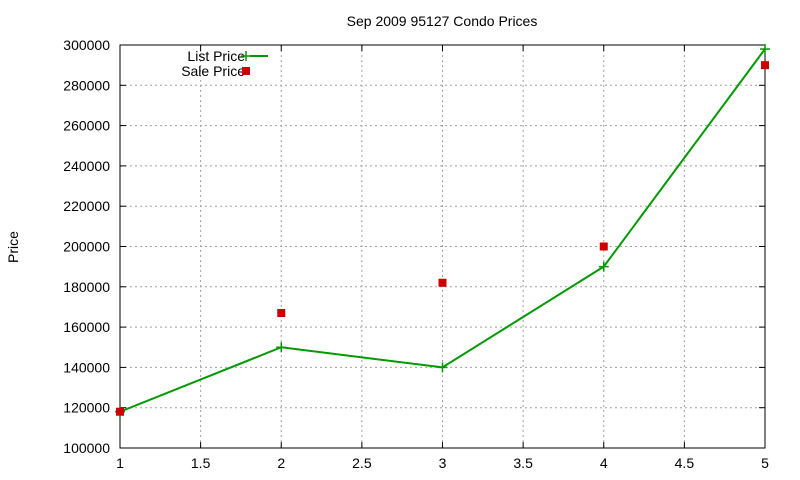  Describe the element at coordinates (216, 56) in the screenshot. I see `legend-label: List Price` at that location.